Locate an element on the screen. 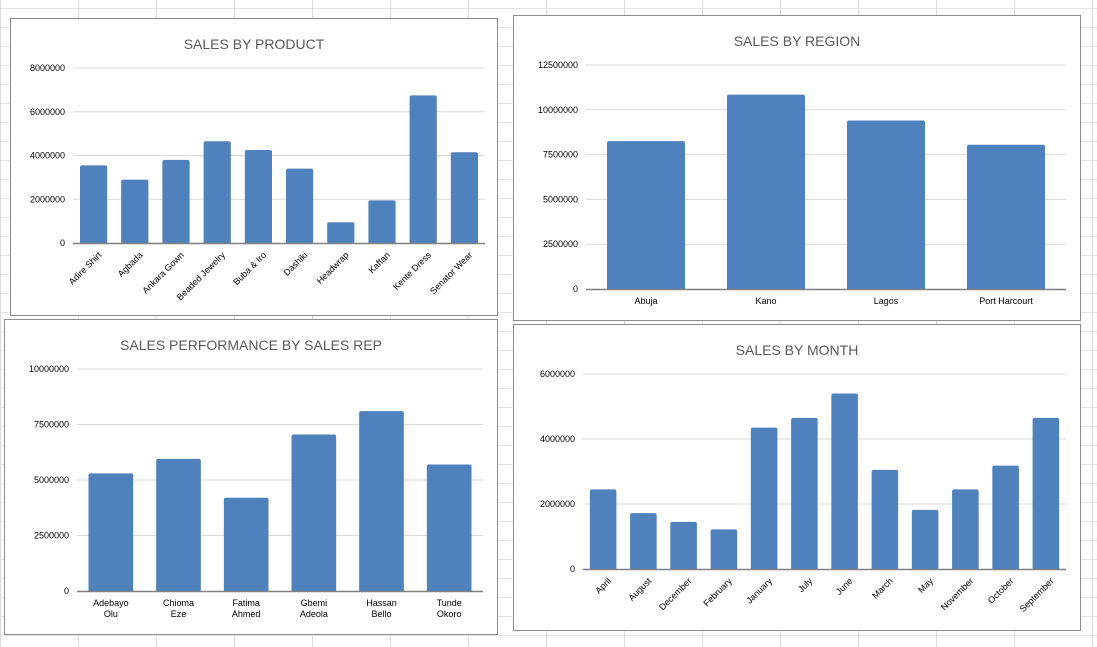  category-label: December is located at coordinates (675, 594).